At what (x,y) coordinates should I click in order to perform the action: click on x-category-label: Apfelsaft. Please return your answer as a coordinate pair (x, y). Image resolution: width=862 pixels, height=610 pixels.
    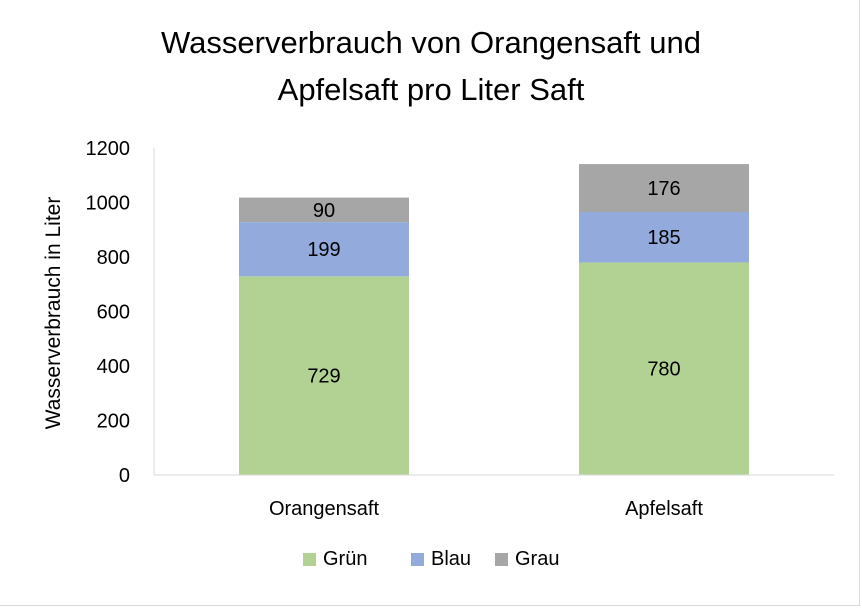
    Looking at the image, I should click on (664, 509).